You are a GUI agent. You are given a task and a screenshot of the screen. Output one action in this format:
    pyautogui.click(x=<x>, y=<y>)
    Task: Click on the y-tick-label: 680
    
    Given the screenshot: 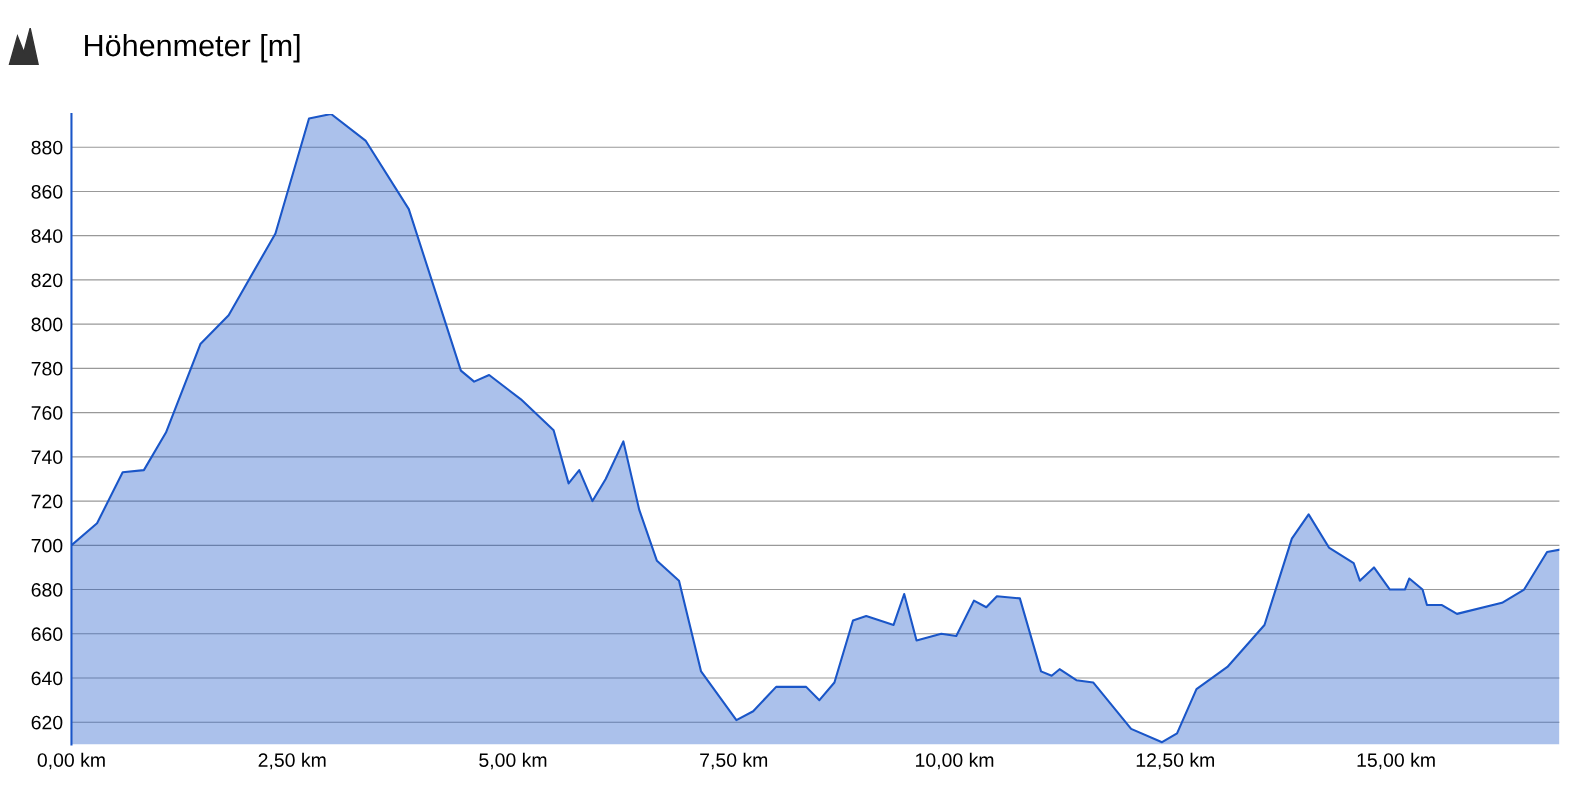 What is the action you would take?
    pyautogui.click(x=47, y=590)
    